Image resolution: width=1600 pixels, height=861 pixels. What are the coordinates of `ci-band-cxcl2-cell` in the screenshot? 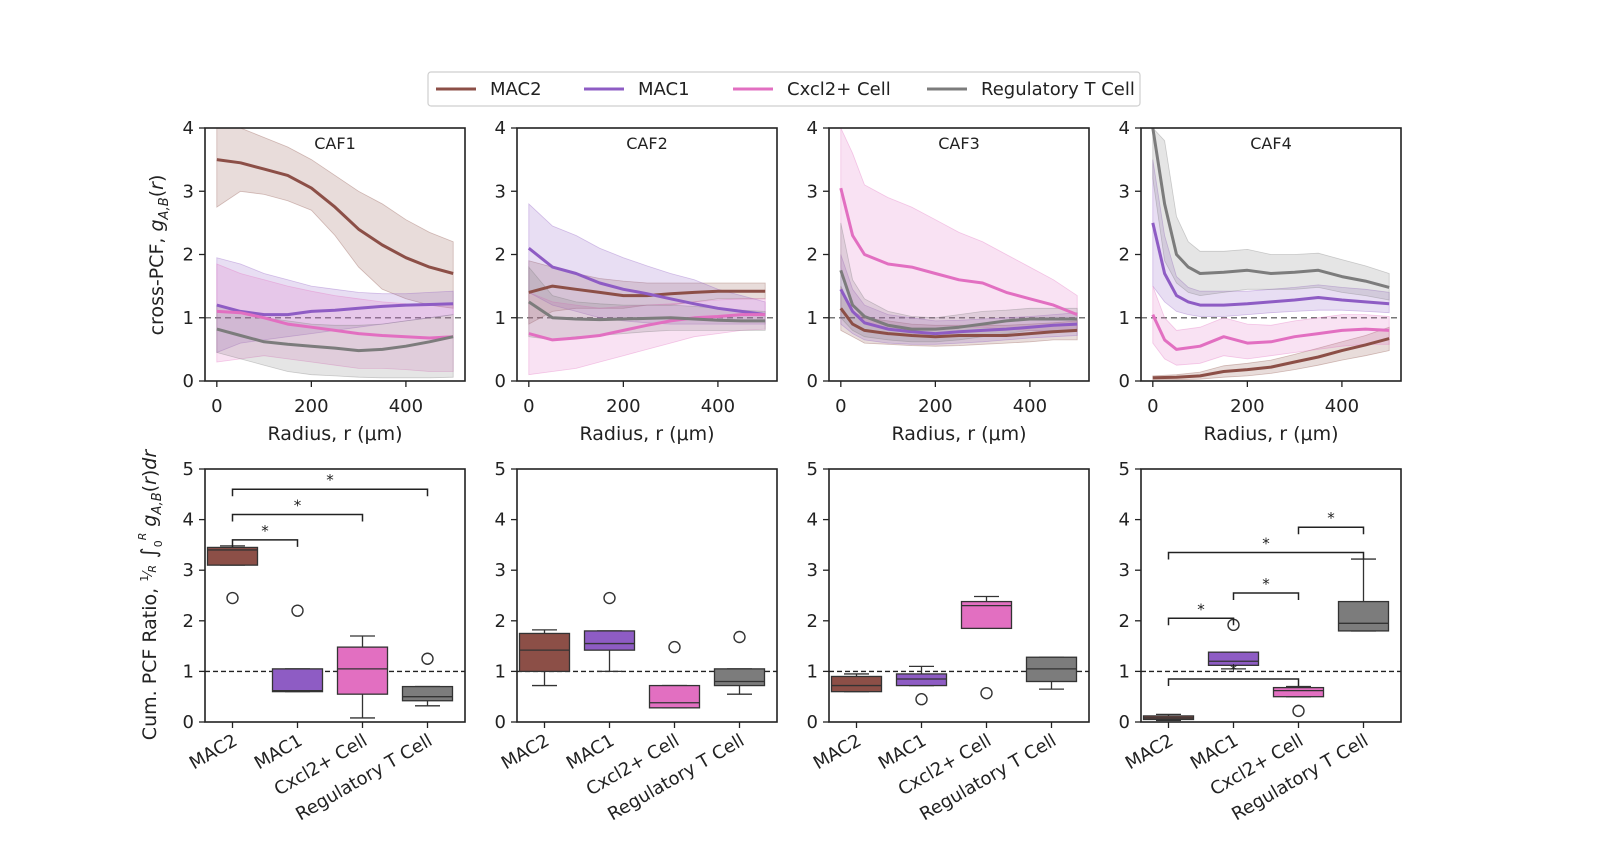 It's located at (335, 317).